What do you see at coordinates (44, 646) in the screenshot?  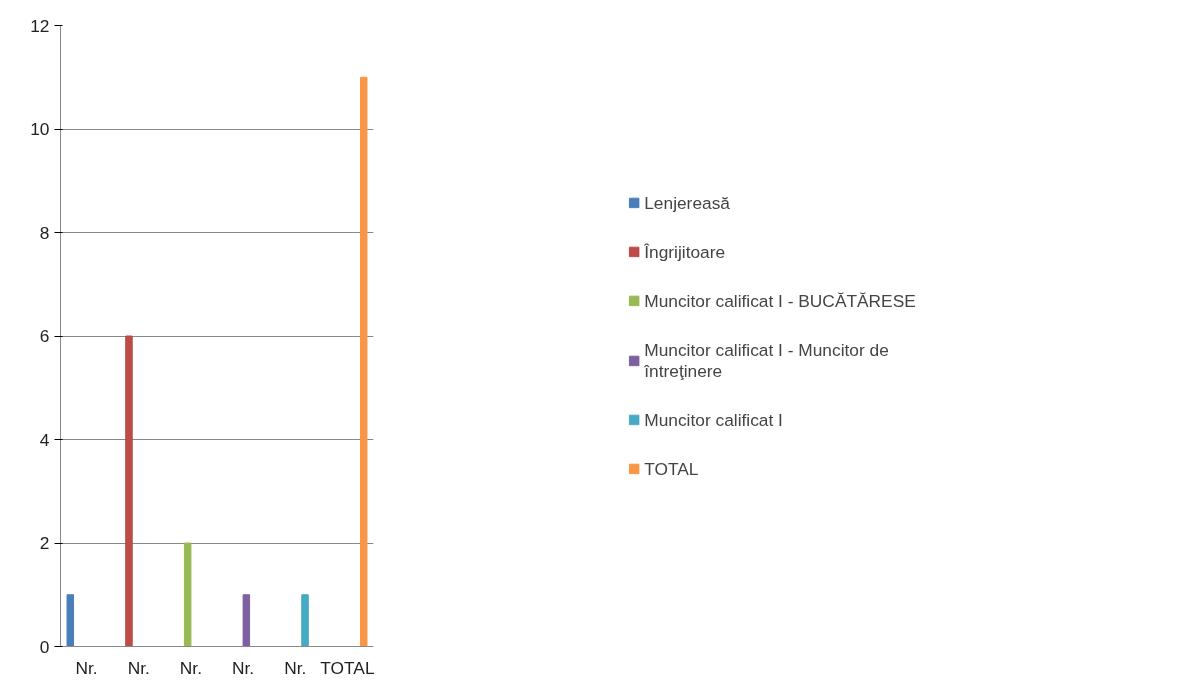 I see `y-tick-label: 0` at bounding box center [44, 646].